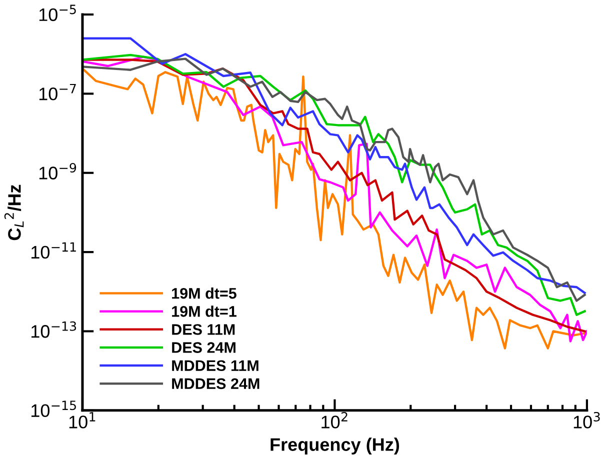 The width and height of the screenshot is (602, 468). I want to click on y-tick-label: 10$^{−9}$, so click(57, 171).